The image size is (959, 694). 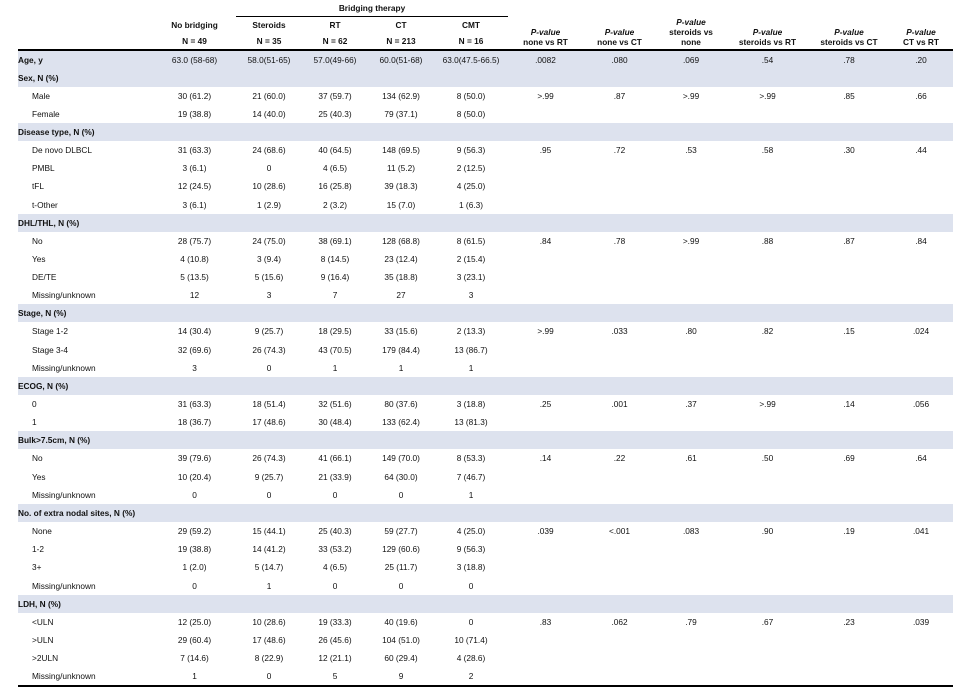 What do you see at coordinates (471, 277) in the screenshot?
I see `table-cell: 3 (23.1)` at bounding box center [471, 277].